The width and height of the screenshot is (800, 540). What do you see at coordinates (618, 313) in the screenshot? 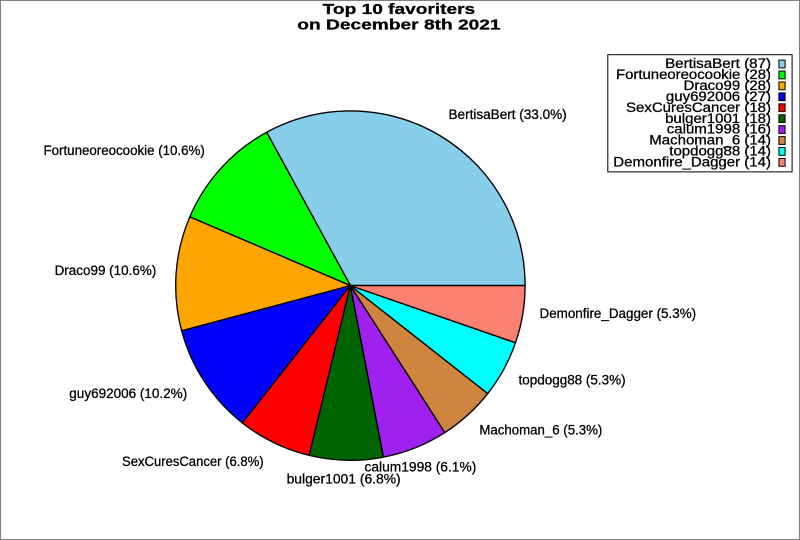
I see `svg-text: Demonfire_Dagger (5.3%)` at bounding box center [618, 313].